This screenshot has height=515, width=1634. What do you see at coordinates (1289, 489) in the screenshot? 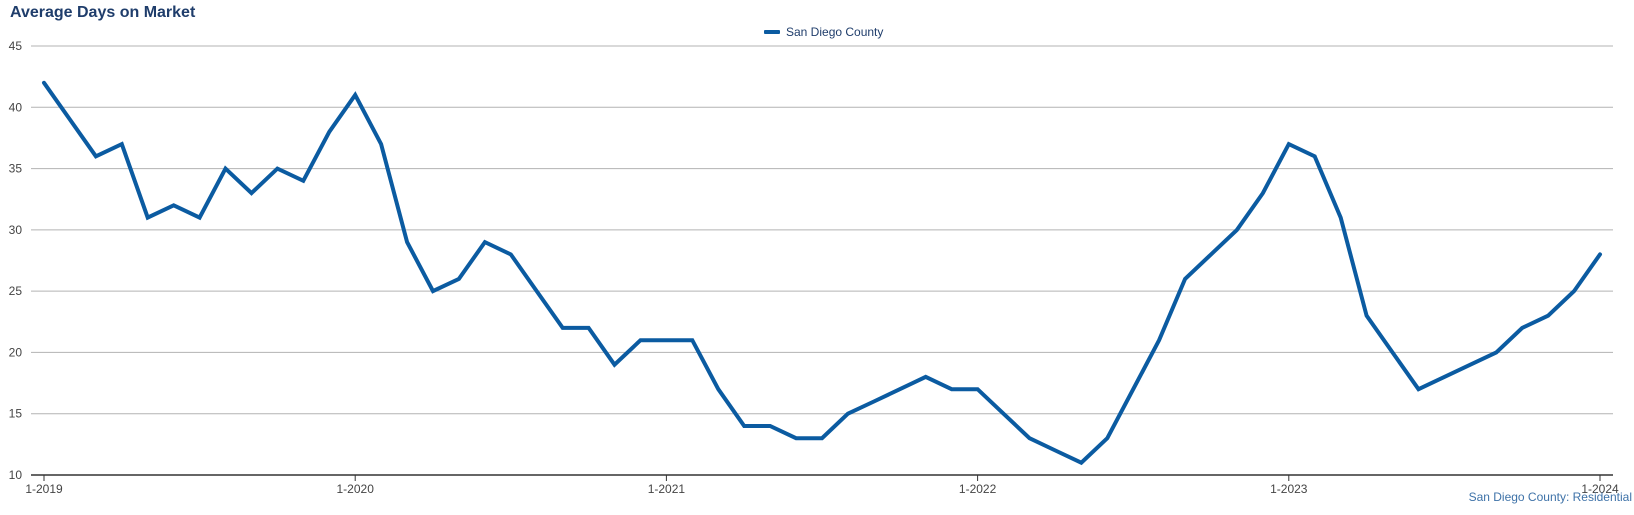
I see `x-tick-label: 1-2023` at bounding box center [1289, 489].